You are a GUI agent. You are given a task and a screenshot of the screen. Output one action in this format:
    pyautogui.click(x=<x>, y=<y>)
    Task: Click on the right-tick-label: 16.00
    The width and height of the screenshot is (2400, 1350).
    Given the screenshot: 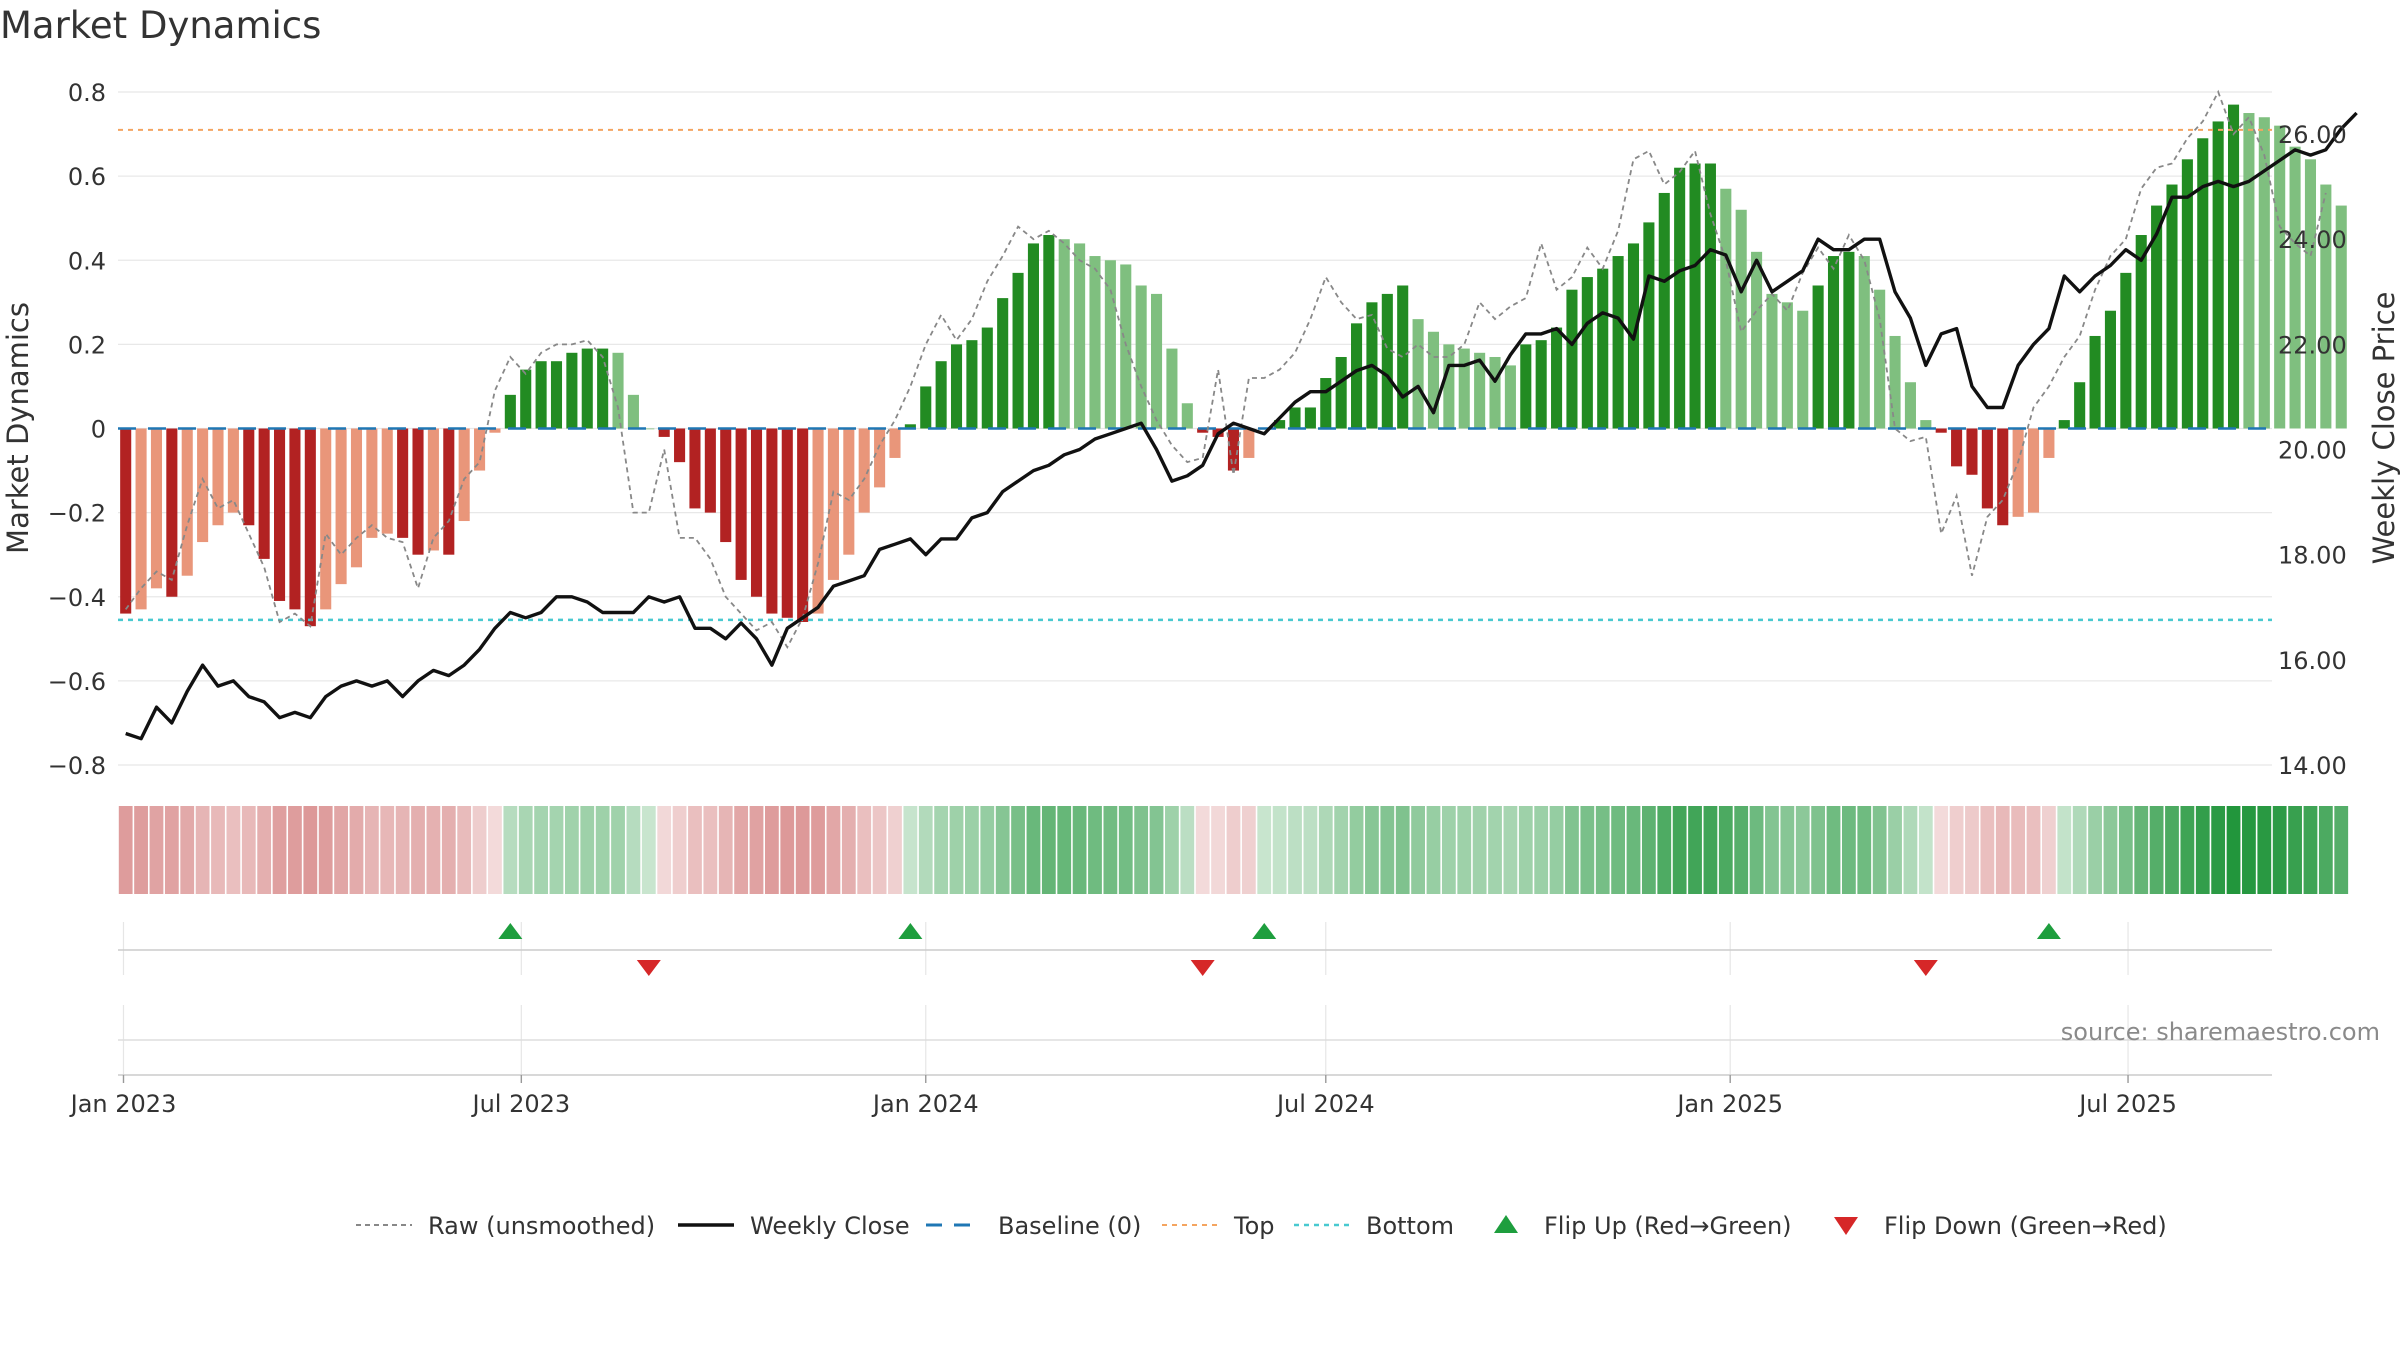 What is the action you would take?
    pyautogui.click(x=2312, y=661)
    